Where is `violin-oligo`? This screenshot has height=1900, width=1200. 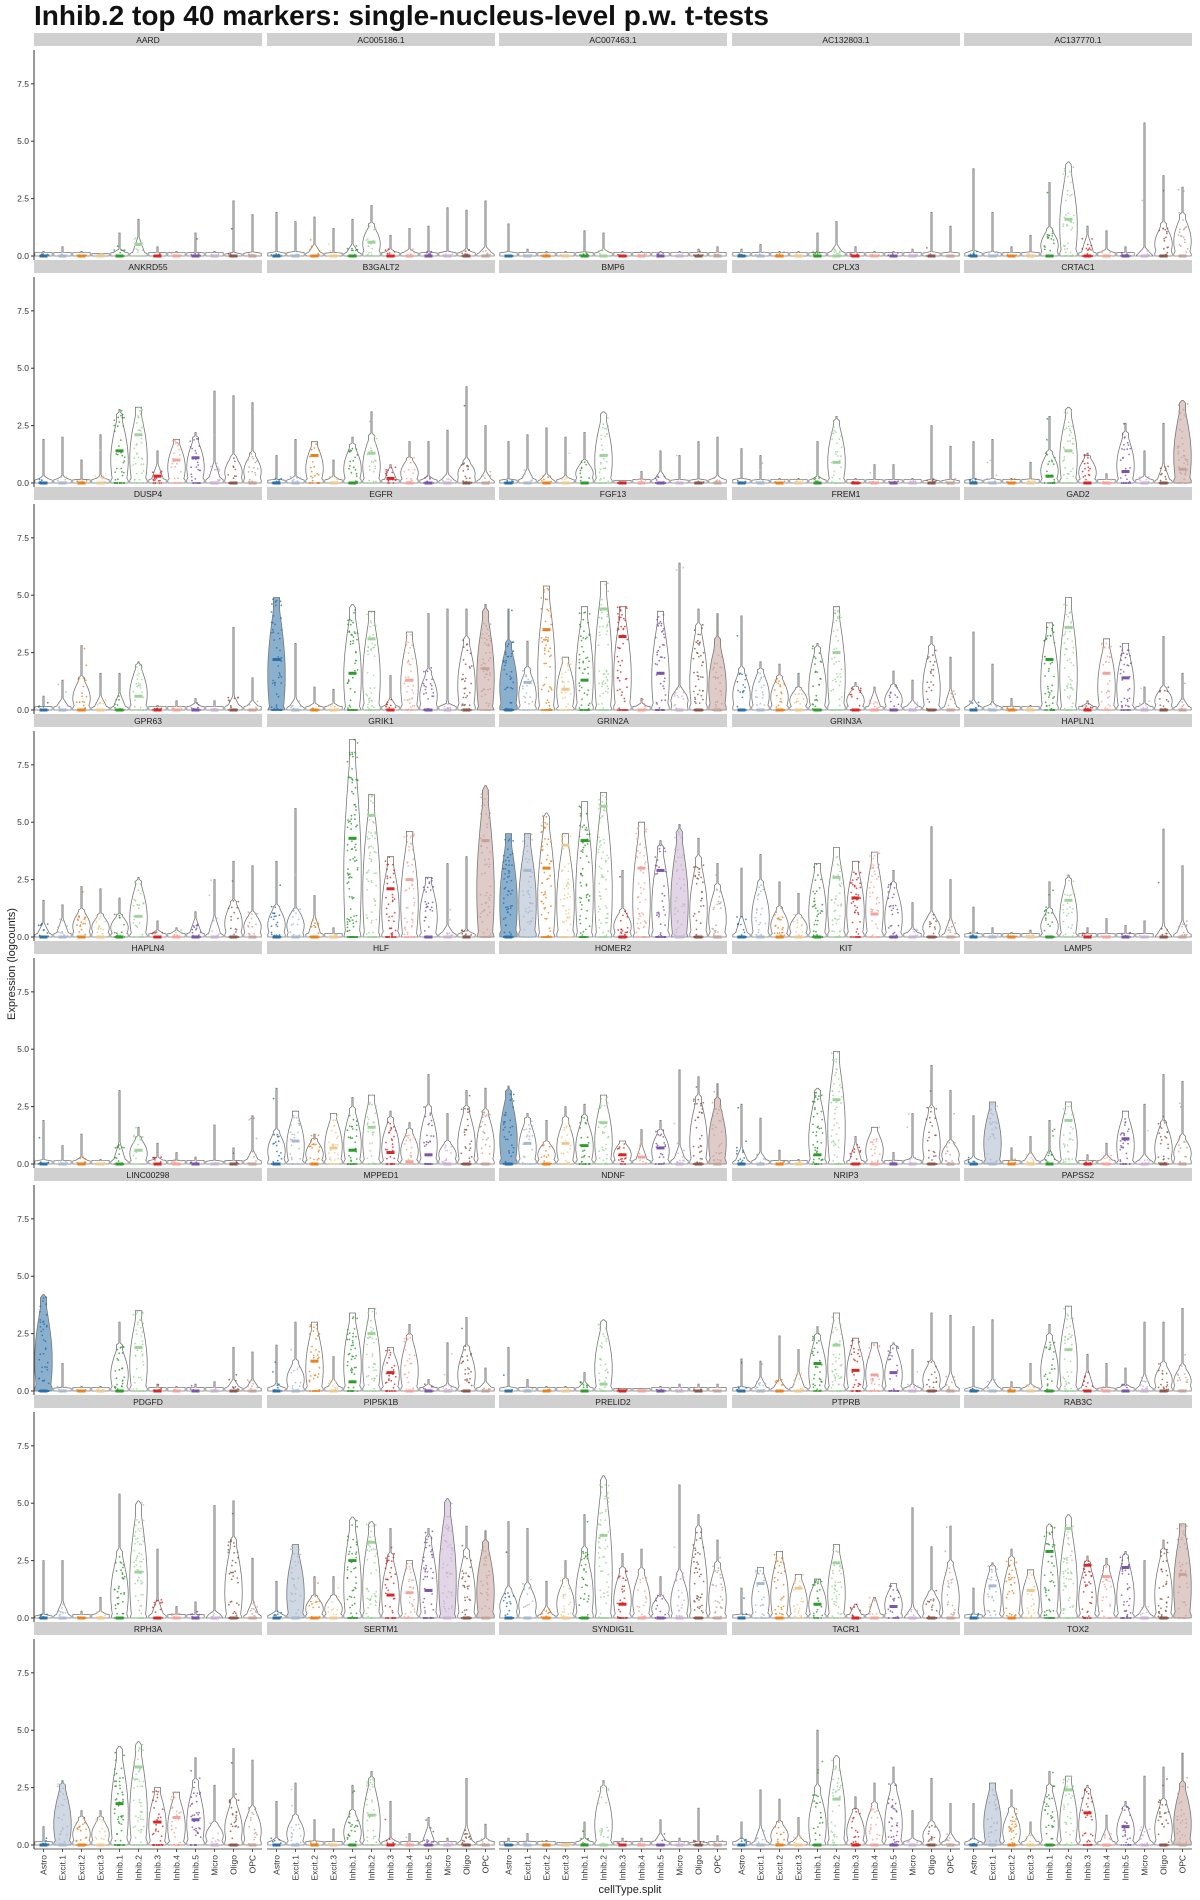 violin-oligo is located at coordinates (931, 454).